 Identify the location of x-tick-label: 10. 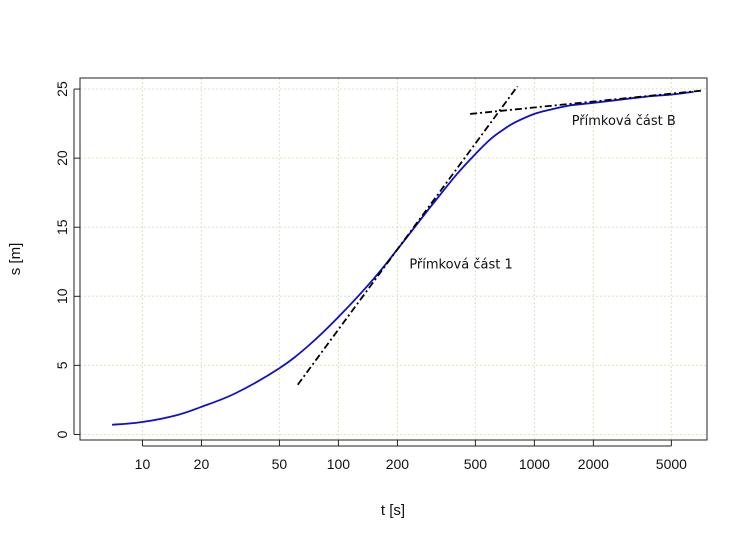
(143, 464).